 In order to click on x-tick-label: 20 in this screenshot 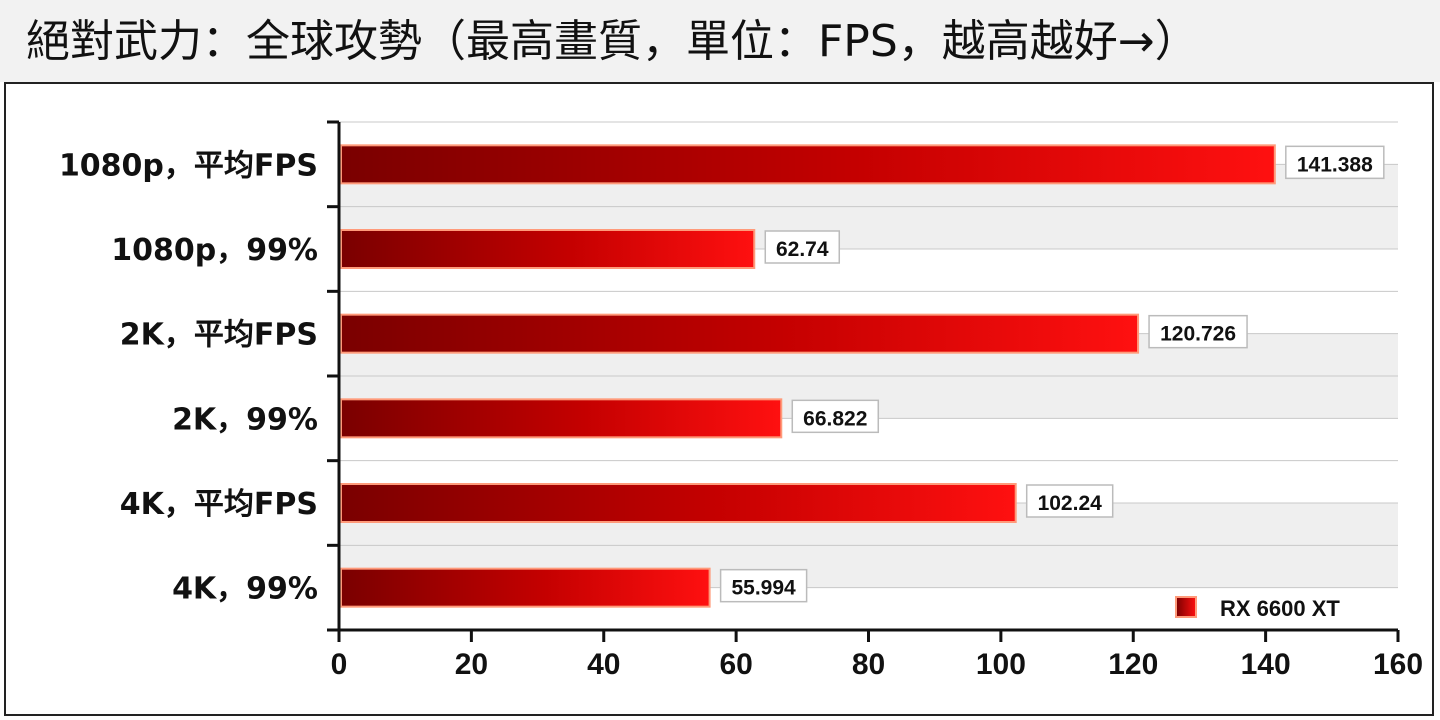, I will do `click(471, 664)`.